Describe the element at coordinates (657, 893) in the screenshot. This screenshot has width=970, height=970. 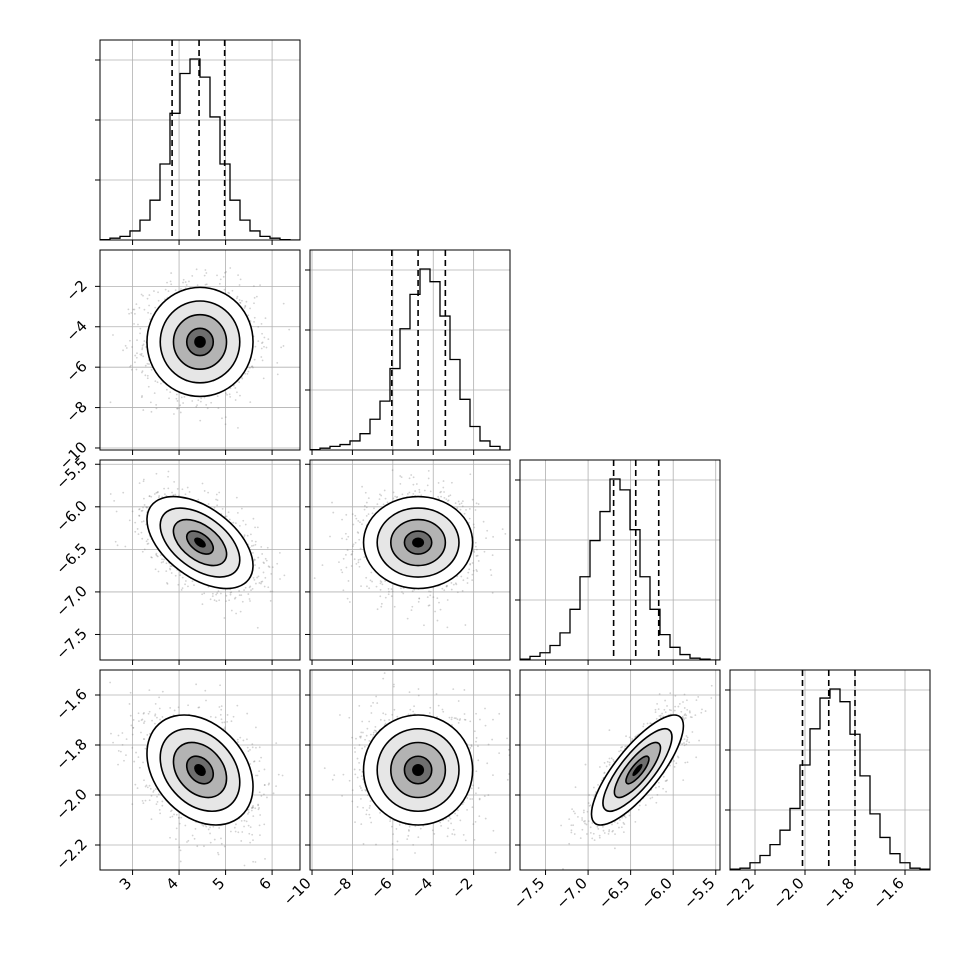
I see `x-tick-label: −6.0` at that location.